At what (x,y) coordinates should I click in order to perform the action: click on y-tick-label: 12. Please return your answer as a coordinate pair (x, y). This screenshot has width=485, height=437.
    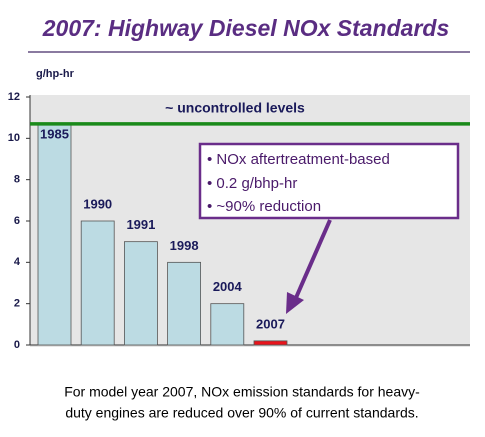
    Looking at the image, I should click on (14, 97).